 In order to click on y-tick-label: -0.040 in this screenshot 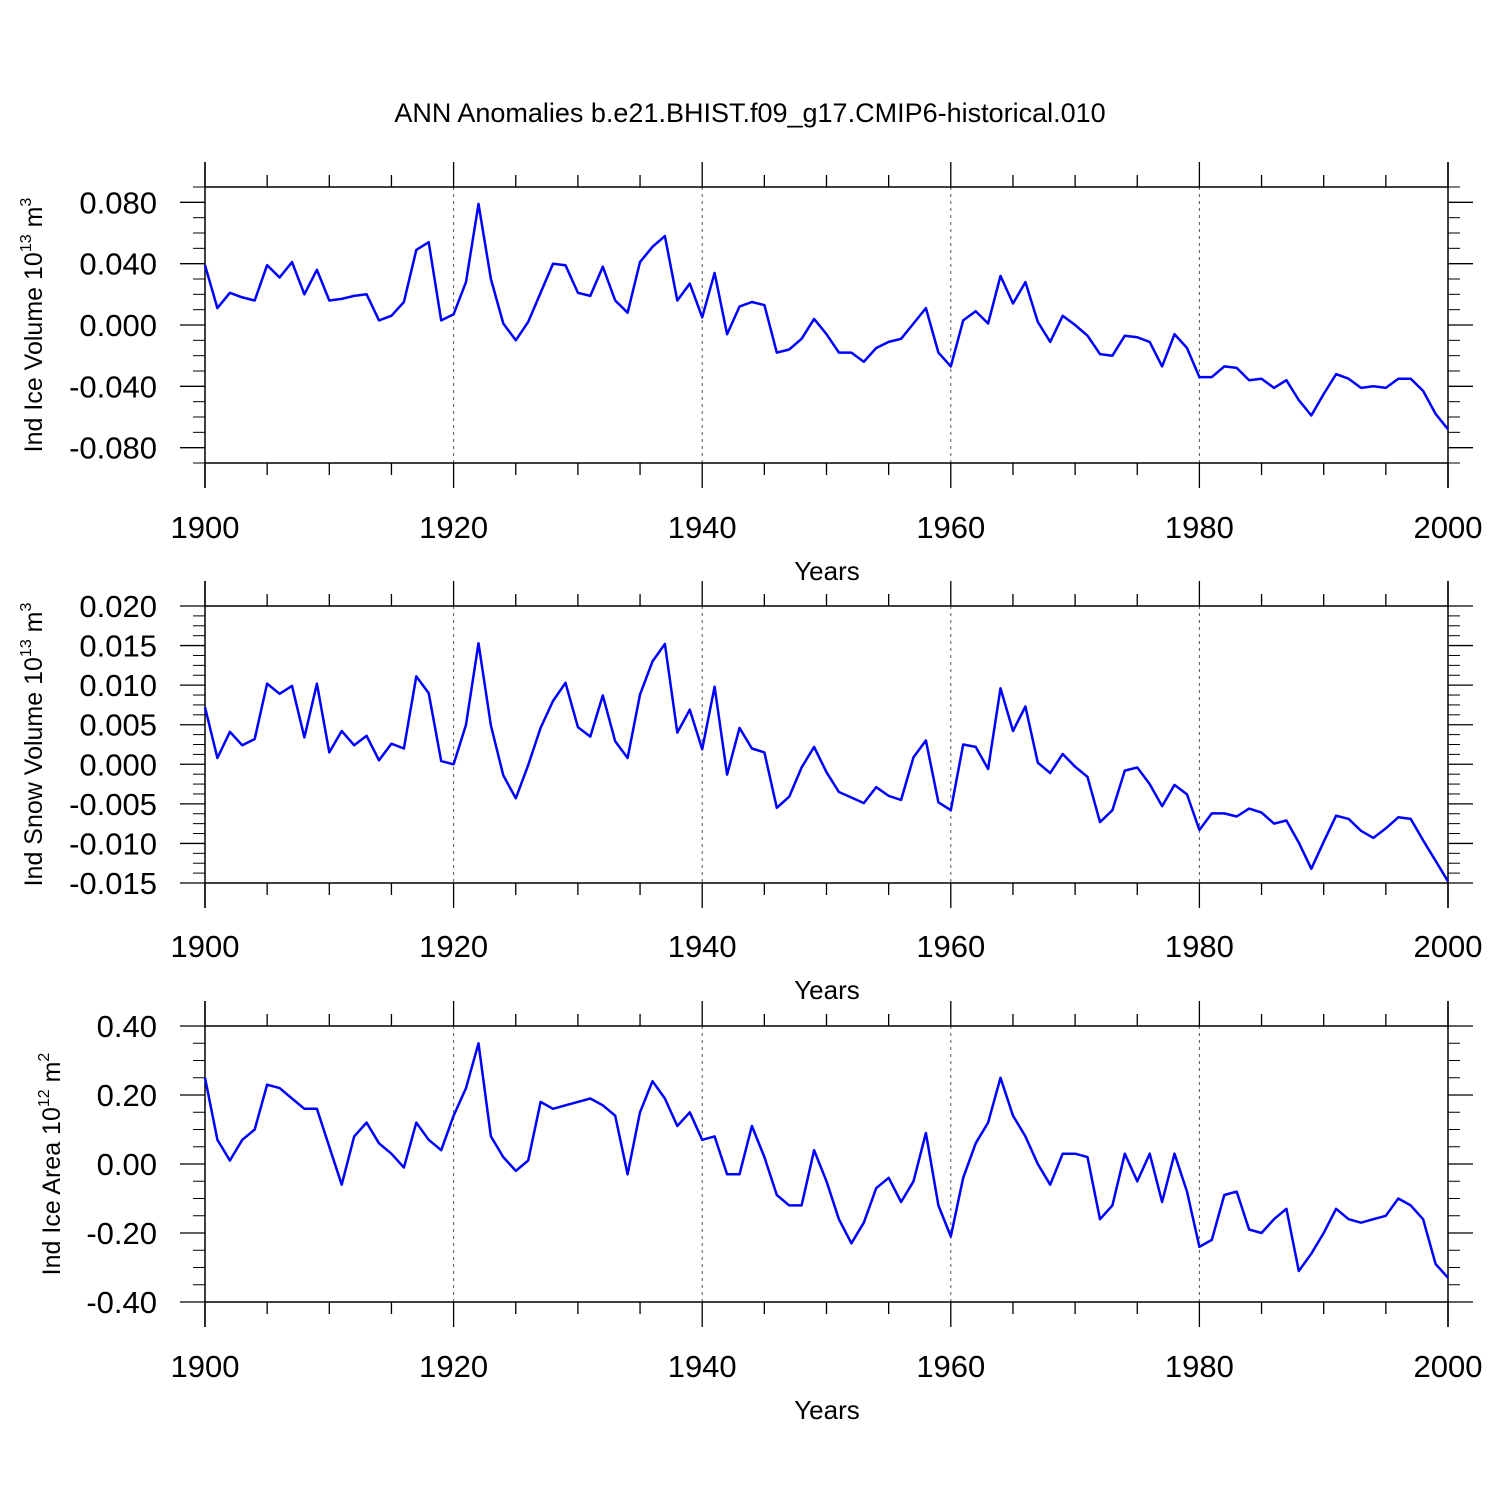, I will do `click(113, 386)`.